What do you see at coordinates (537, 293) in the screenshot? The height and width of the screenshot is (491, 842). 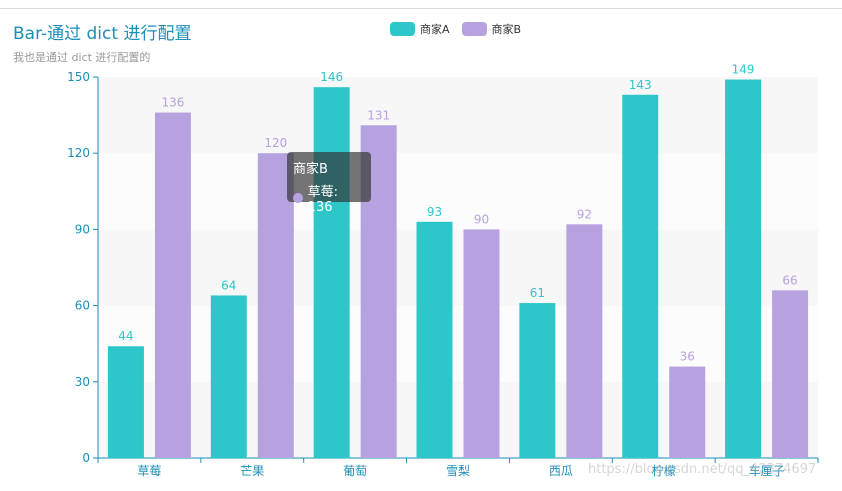 I see `data-label-series-a: 61` at bounding box center [537, 293].